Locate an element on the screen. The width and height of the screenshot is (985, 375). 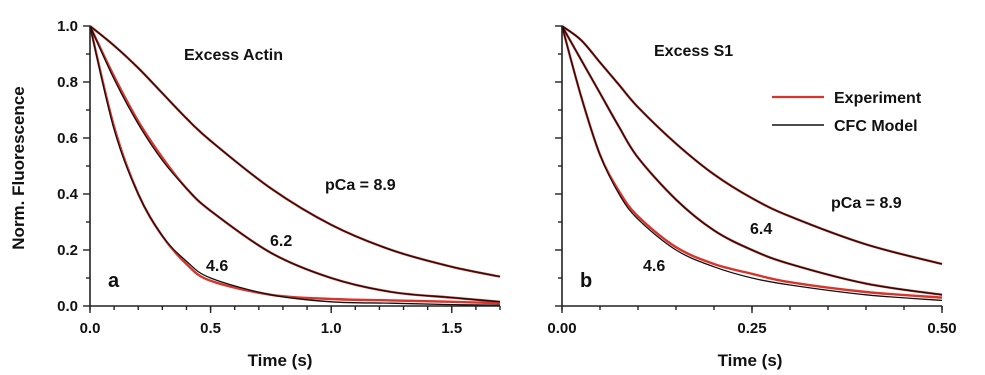
panel-a-x-axis-title: Time (s) is located at coordinates (280, 360).